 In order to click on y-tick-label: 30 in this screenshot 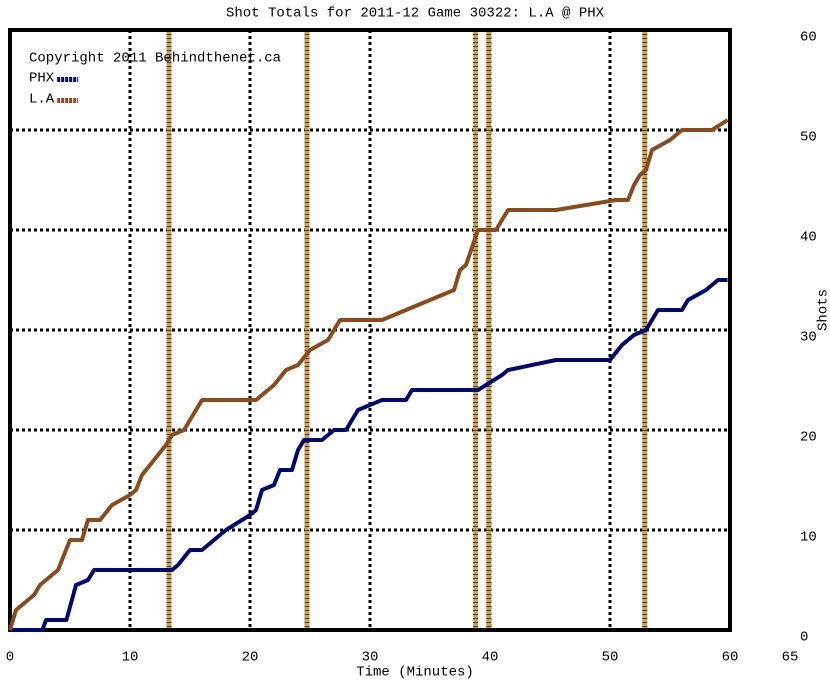, I will do `click(808, 338)`.